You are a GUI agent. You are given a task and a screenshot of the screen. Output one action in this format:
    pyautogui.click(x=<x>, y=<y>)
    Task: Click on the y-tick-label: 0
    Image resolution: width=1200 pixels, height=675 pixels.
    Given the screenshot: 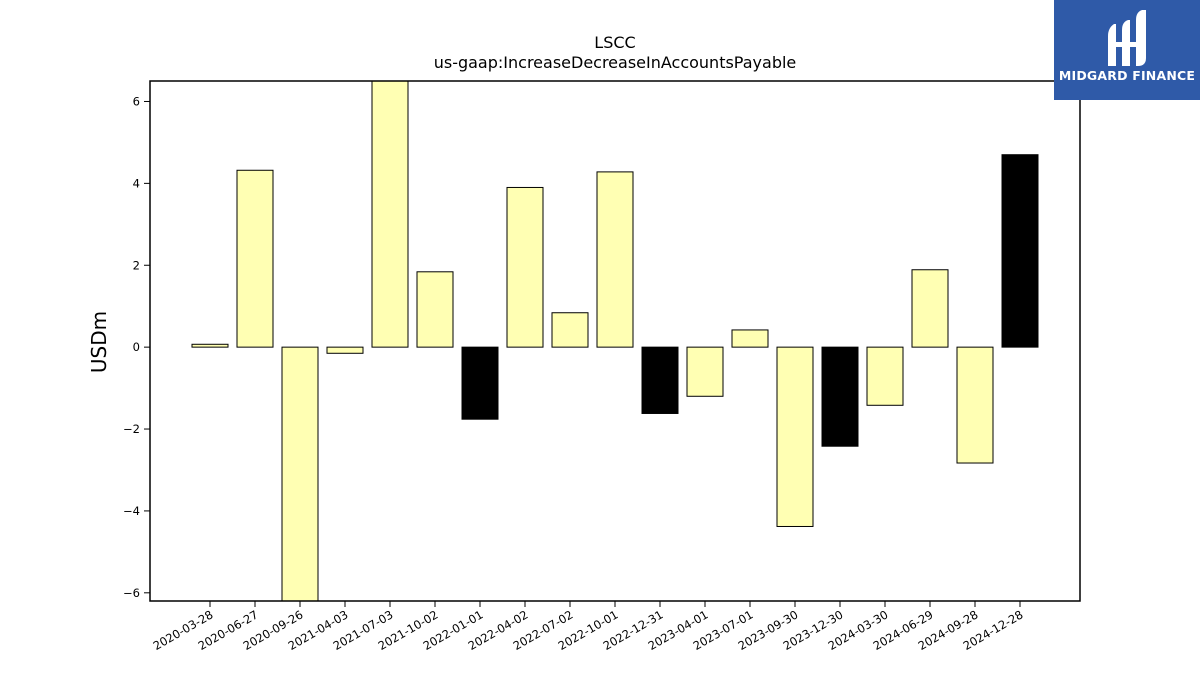 What is the action you would take?
    pyautogui.click(x=136, y=347)
    